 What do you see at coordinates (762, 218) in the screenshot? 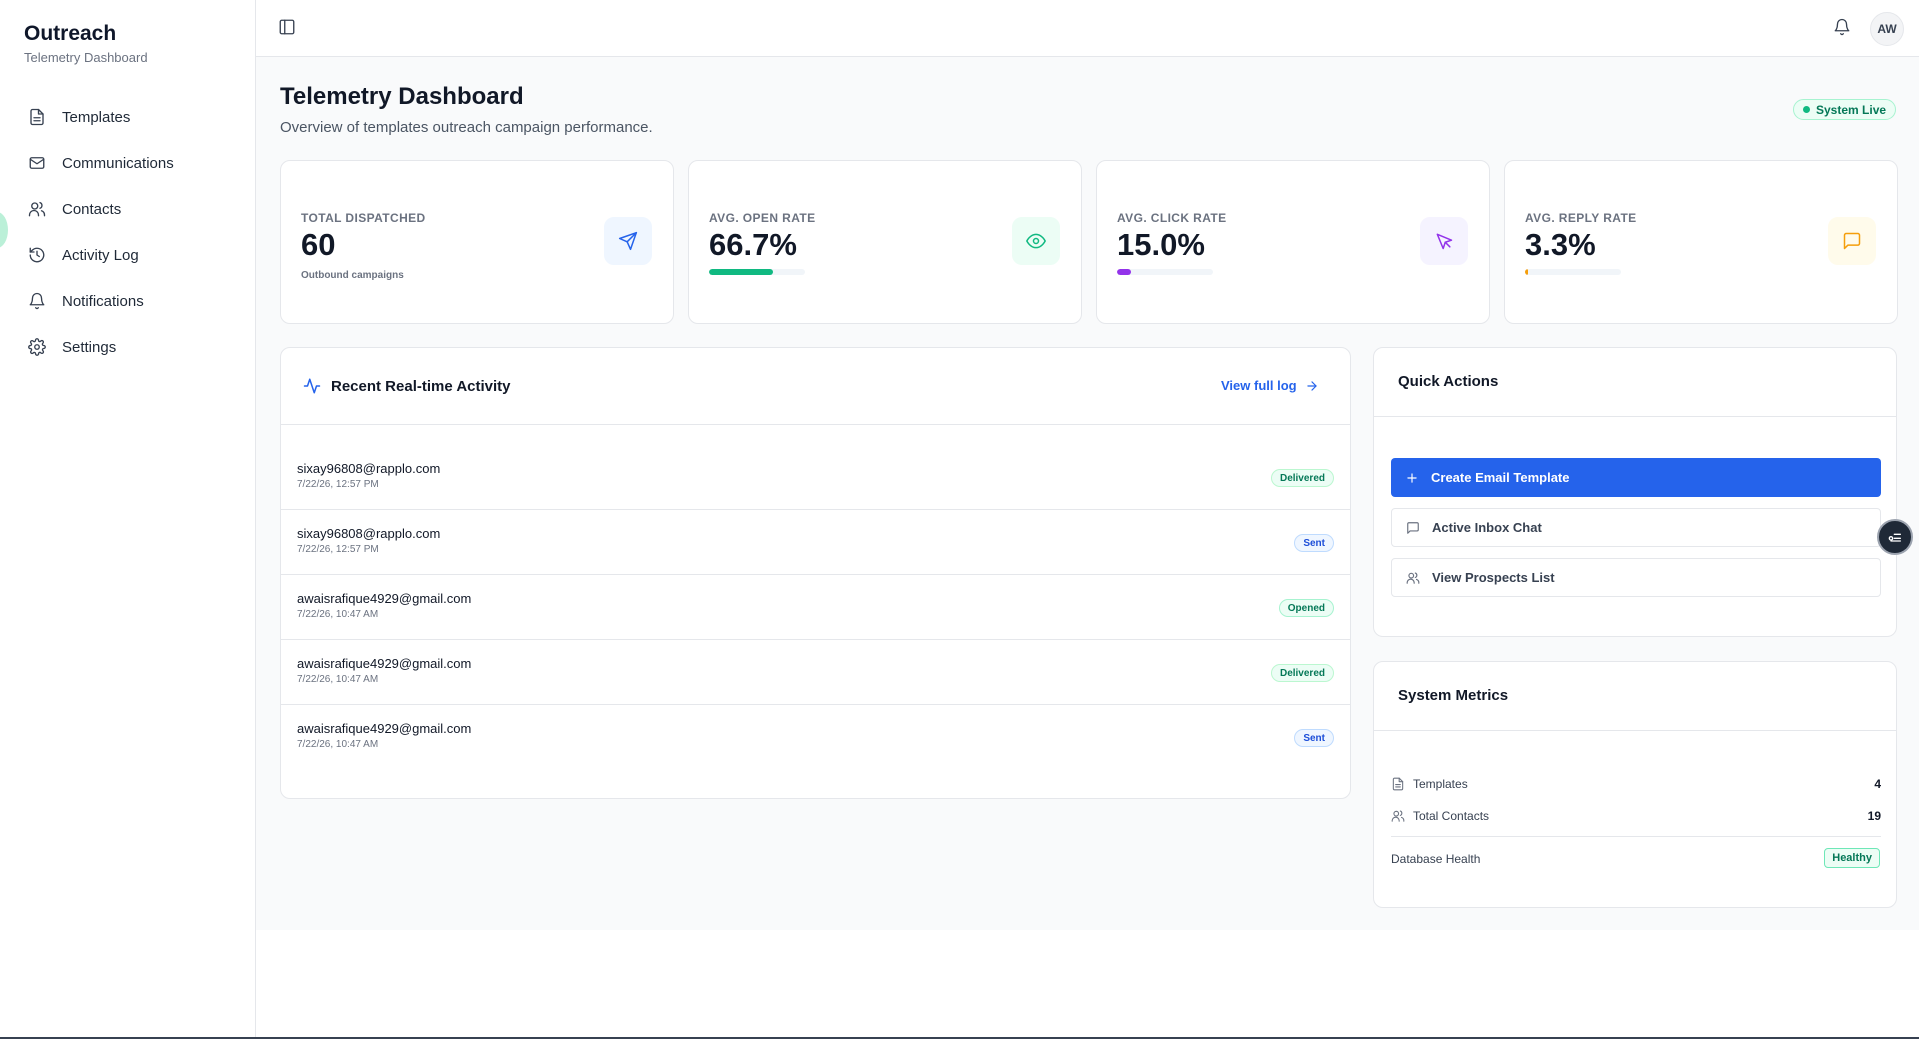
I see `stat-label: AVG. OPEN RATE` at bounding box center [762, 218].